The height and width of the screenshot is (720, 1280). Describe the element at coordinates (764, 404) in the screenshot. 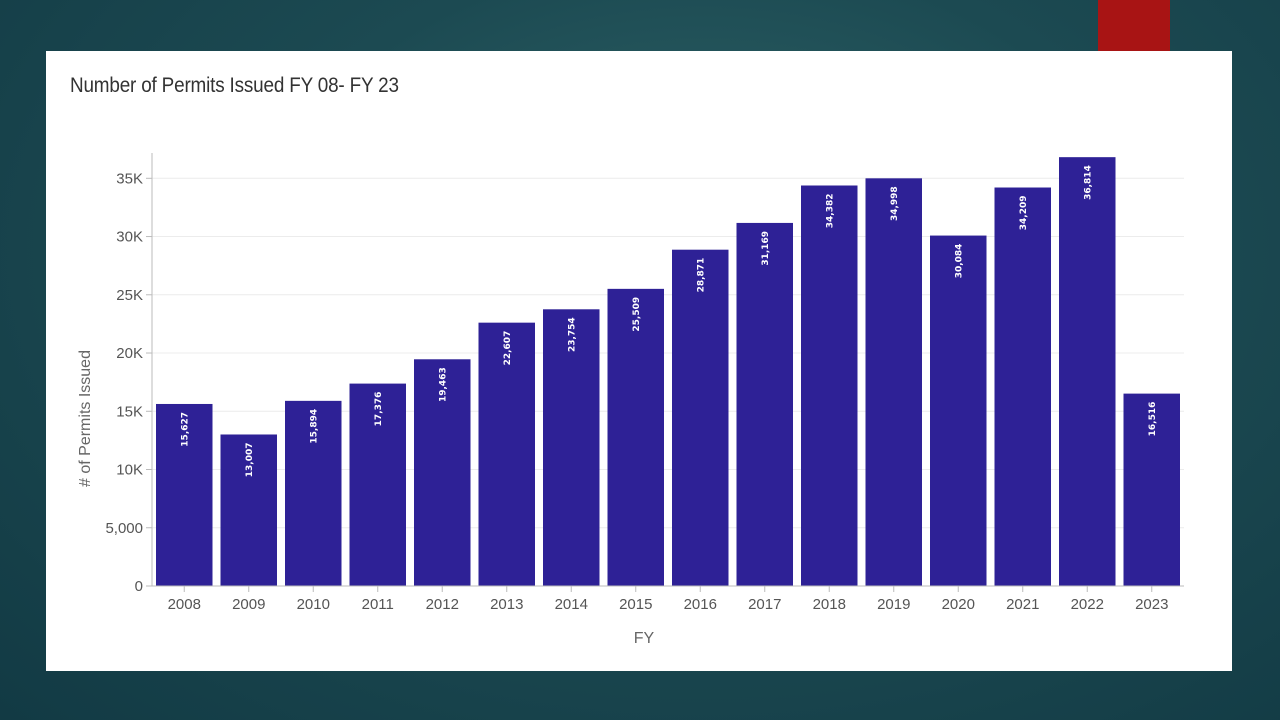

I see `bar-2017` at that location.